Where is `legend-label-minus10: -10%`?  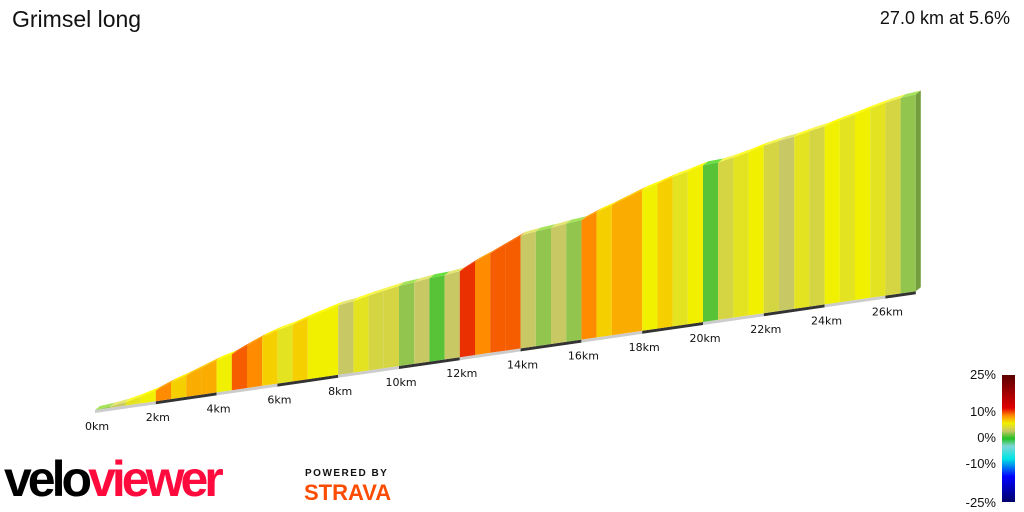 legend-label-minus10: -10% is located at coordinates (980, 463).